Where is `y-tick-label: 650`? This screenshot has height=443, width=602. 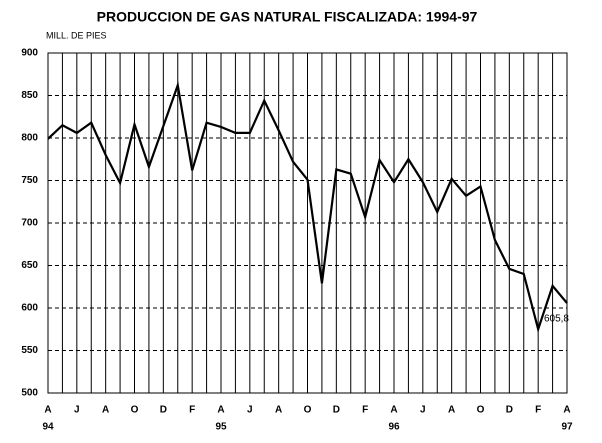
y-tick-label: 650 is located at coordinates (29, 265).